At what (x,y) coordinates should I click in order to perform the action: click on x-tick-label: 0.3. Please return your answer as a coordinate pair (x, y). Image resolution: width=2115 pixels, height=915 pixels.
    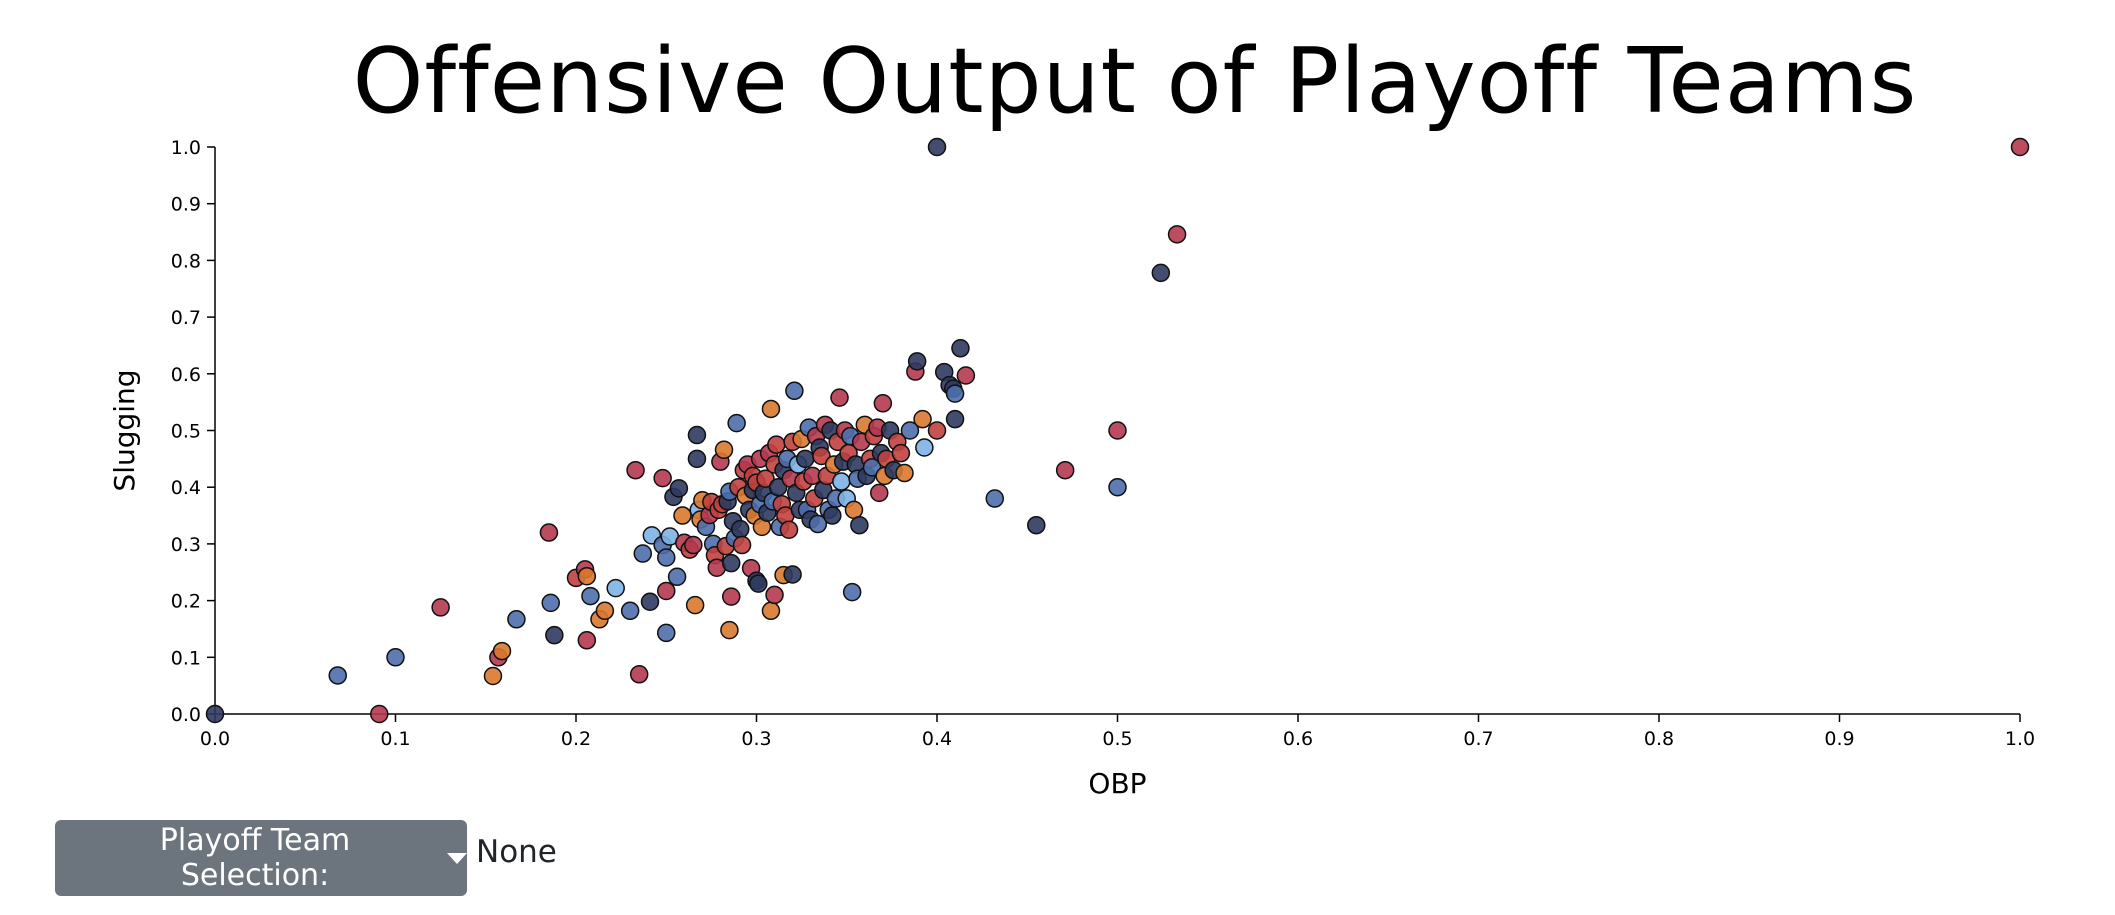
    Looking at the image, I should click on (756, 739).